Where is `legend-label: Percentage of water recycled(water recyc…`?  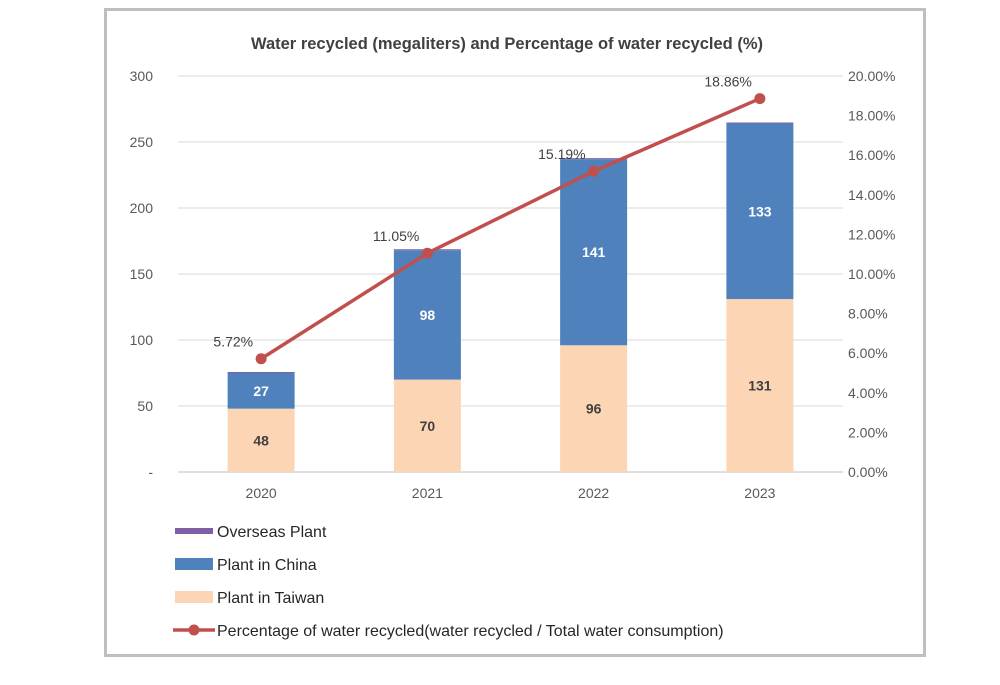
legend-label: Percentage of water recycled(water recyc… is located at coordinates (470, 631).